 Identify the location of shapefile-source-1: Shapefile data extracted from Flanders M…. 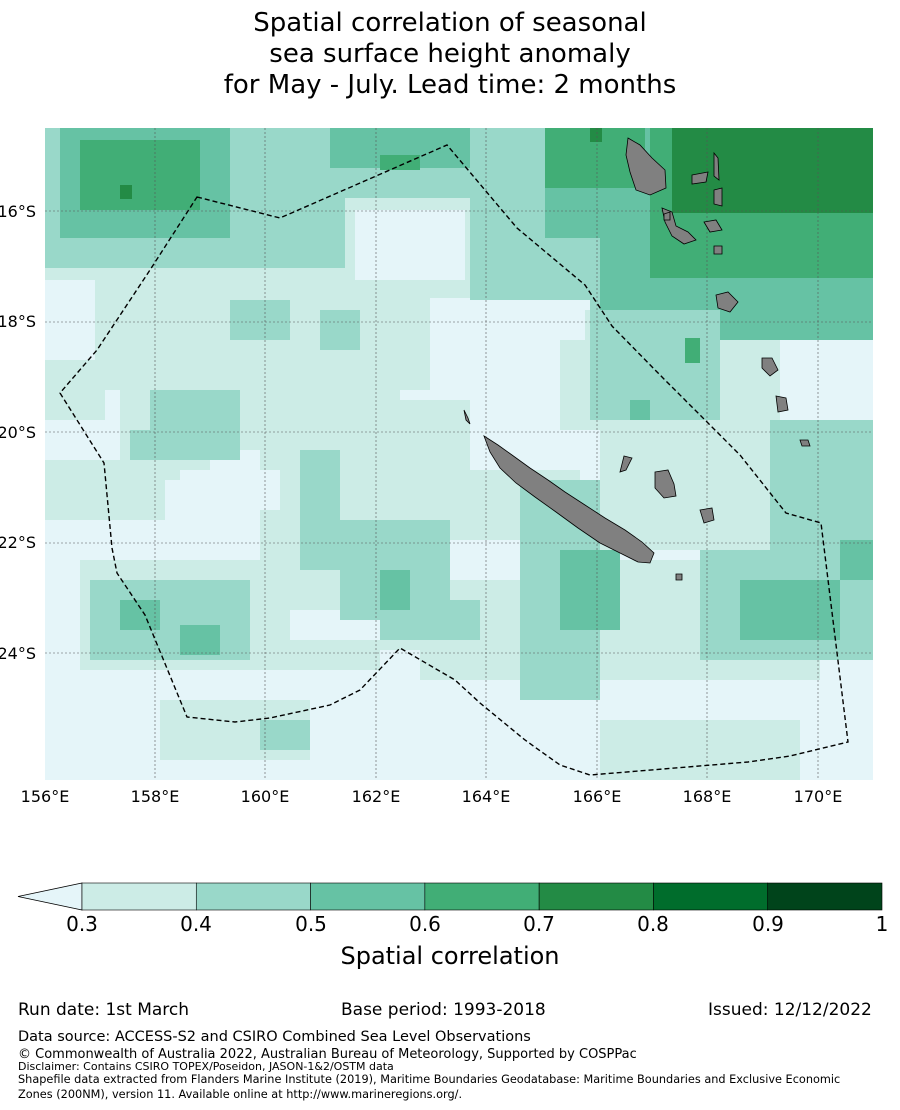
(429, 1079).